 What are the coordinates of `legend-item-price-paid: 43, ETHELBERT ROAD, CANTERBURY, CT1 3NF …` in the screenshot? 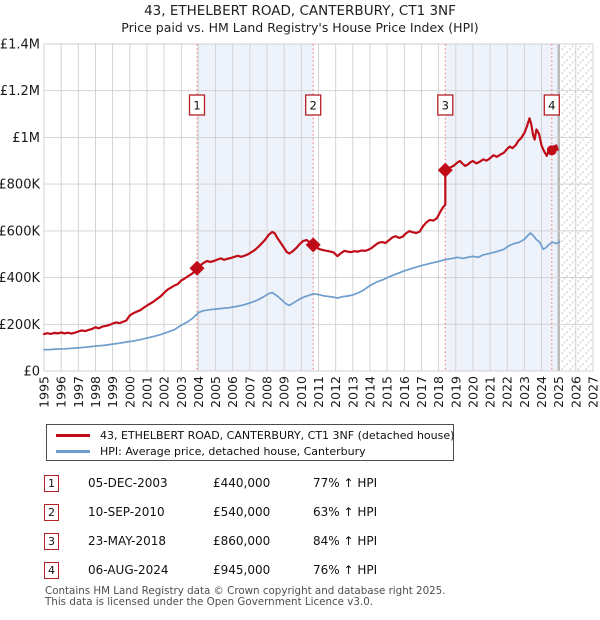 It's located at (250, 435).